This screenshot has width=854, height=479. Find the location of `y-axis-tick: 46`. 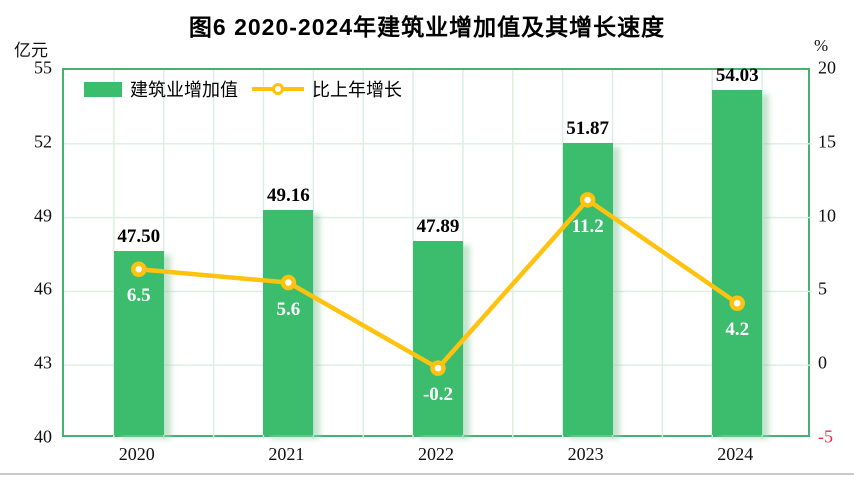

y-axis-tick: 46 is located at coordinates (43, 288).